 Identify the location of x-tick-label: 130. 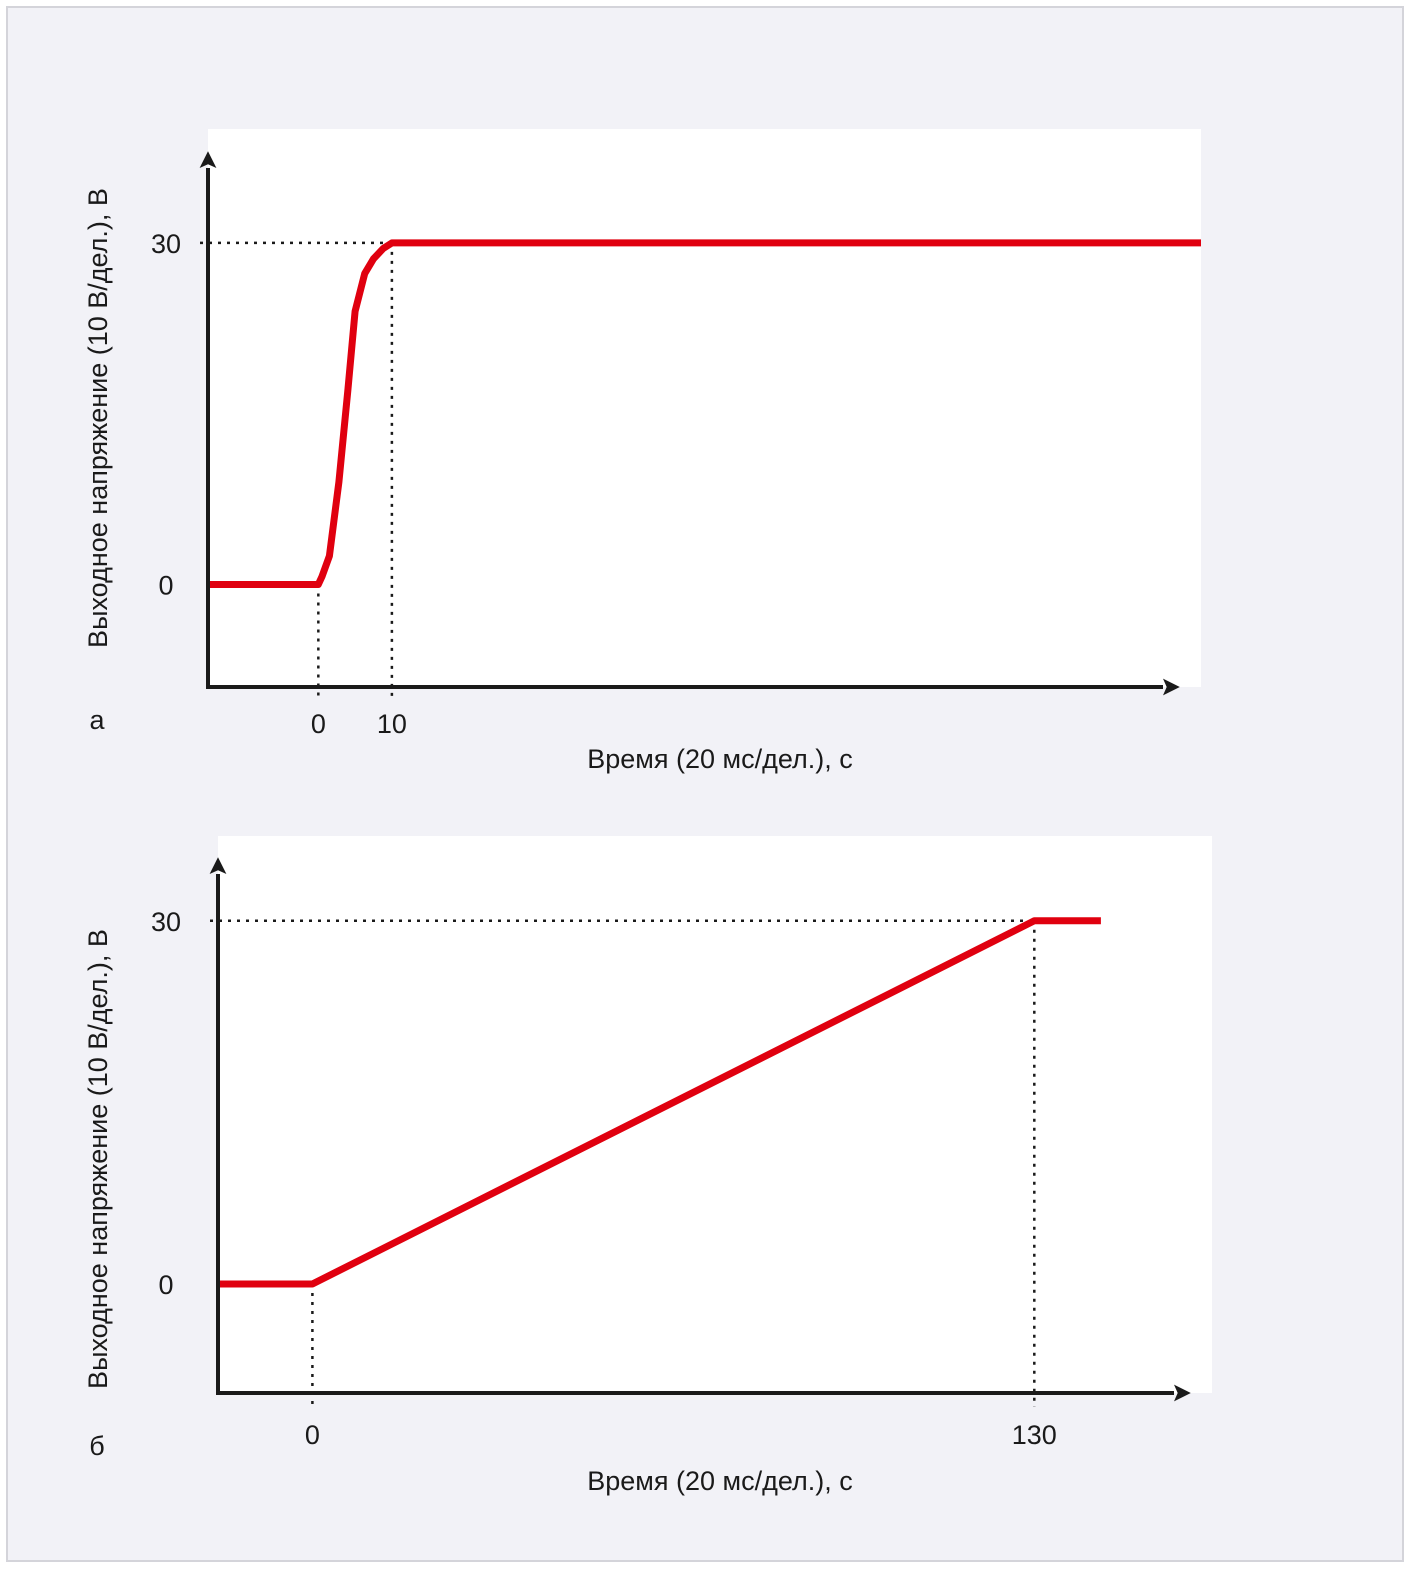
(1034, 1435).